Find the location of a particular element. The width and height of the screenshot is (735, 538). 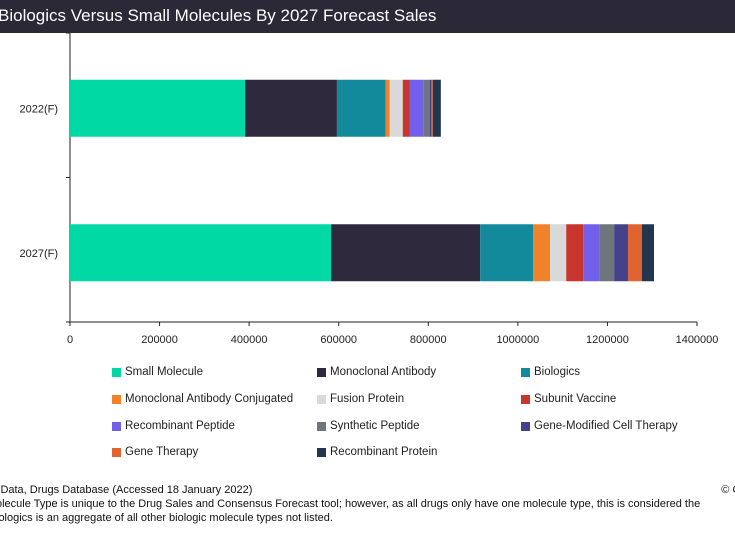

x-tick-label: 1000000 is located at coordinates (517, 340).